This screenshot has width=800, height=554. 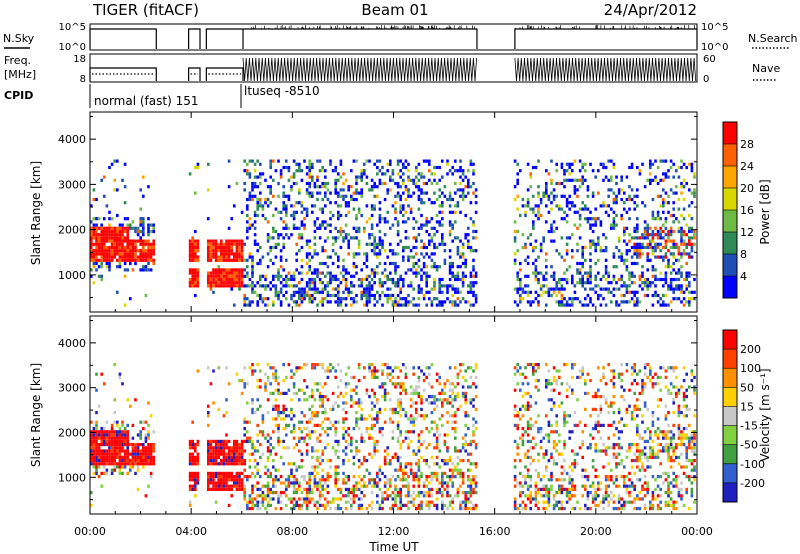 I want to click on nave-tick-top: 60, so click(x=709, y=59).